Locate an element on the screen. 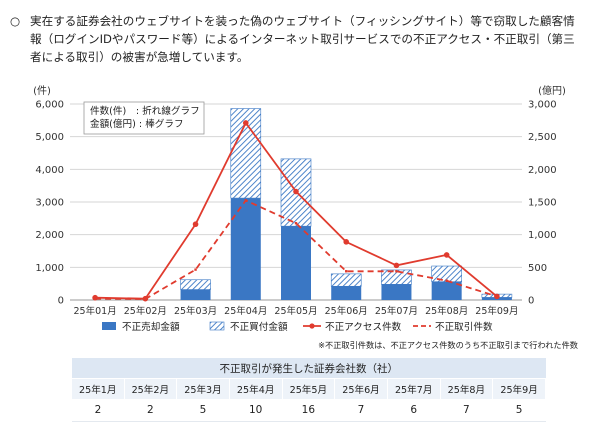 The width and height of the screenshot is (590, 436). x-tick-label: 25年07月 is located at coordinates (396, 311).